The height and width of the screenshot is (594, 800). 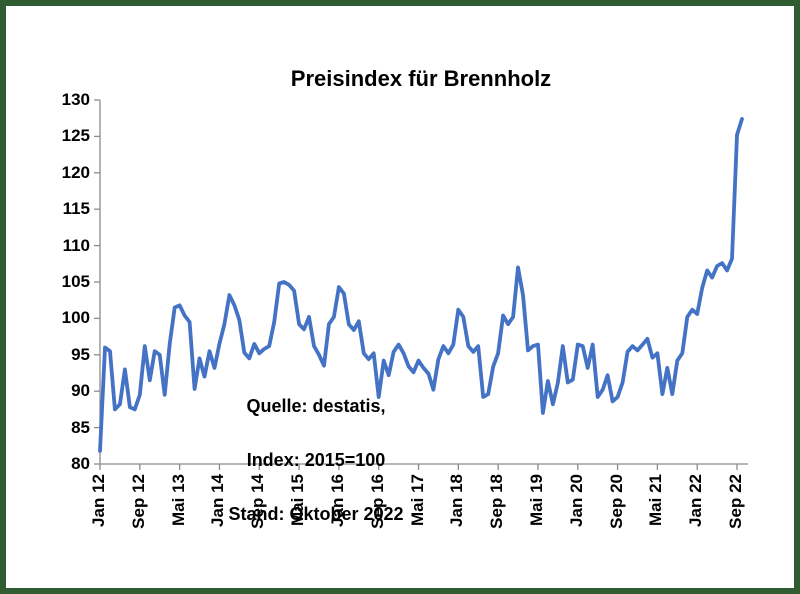 I want to click on y-axis-label: 120, so click(x=75, y=172).